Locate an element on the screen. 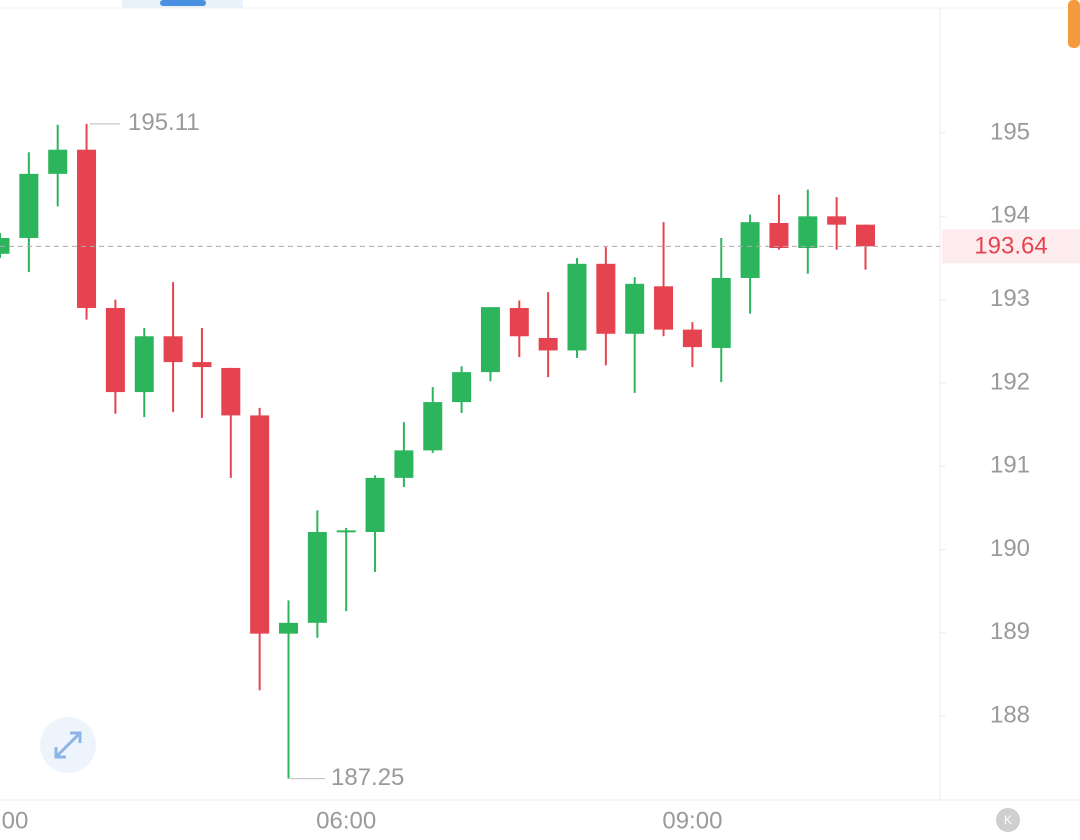 This screenshot has width=1080, height=840. expand-button is located at coordinates (68, 745).